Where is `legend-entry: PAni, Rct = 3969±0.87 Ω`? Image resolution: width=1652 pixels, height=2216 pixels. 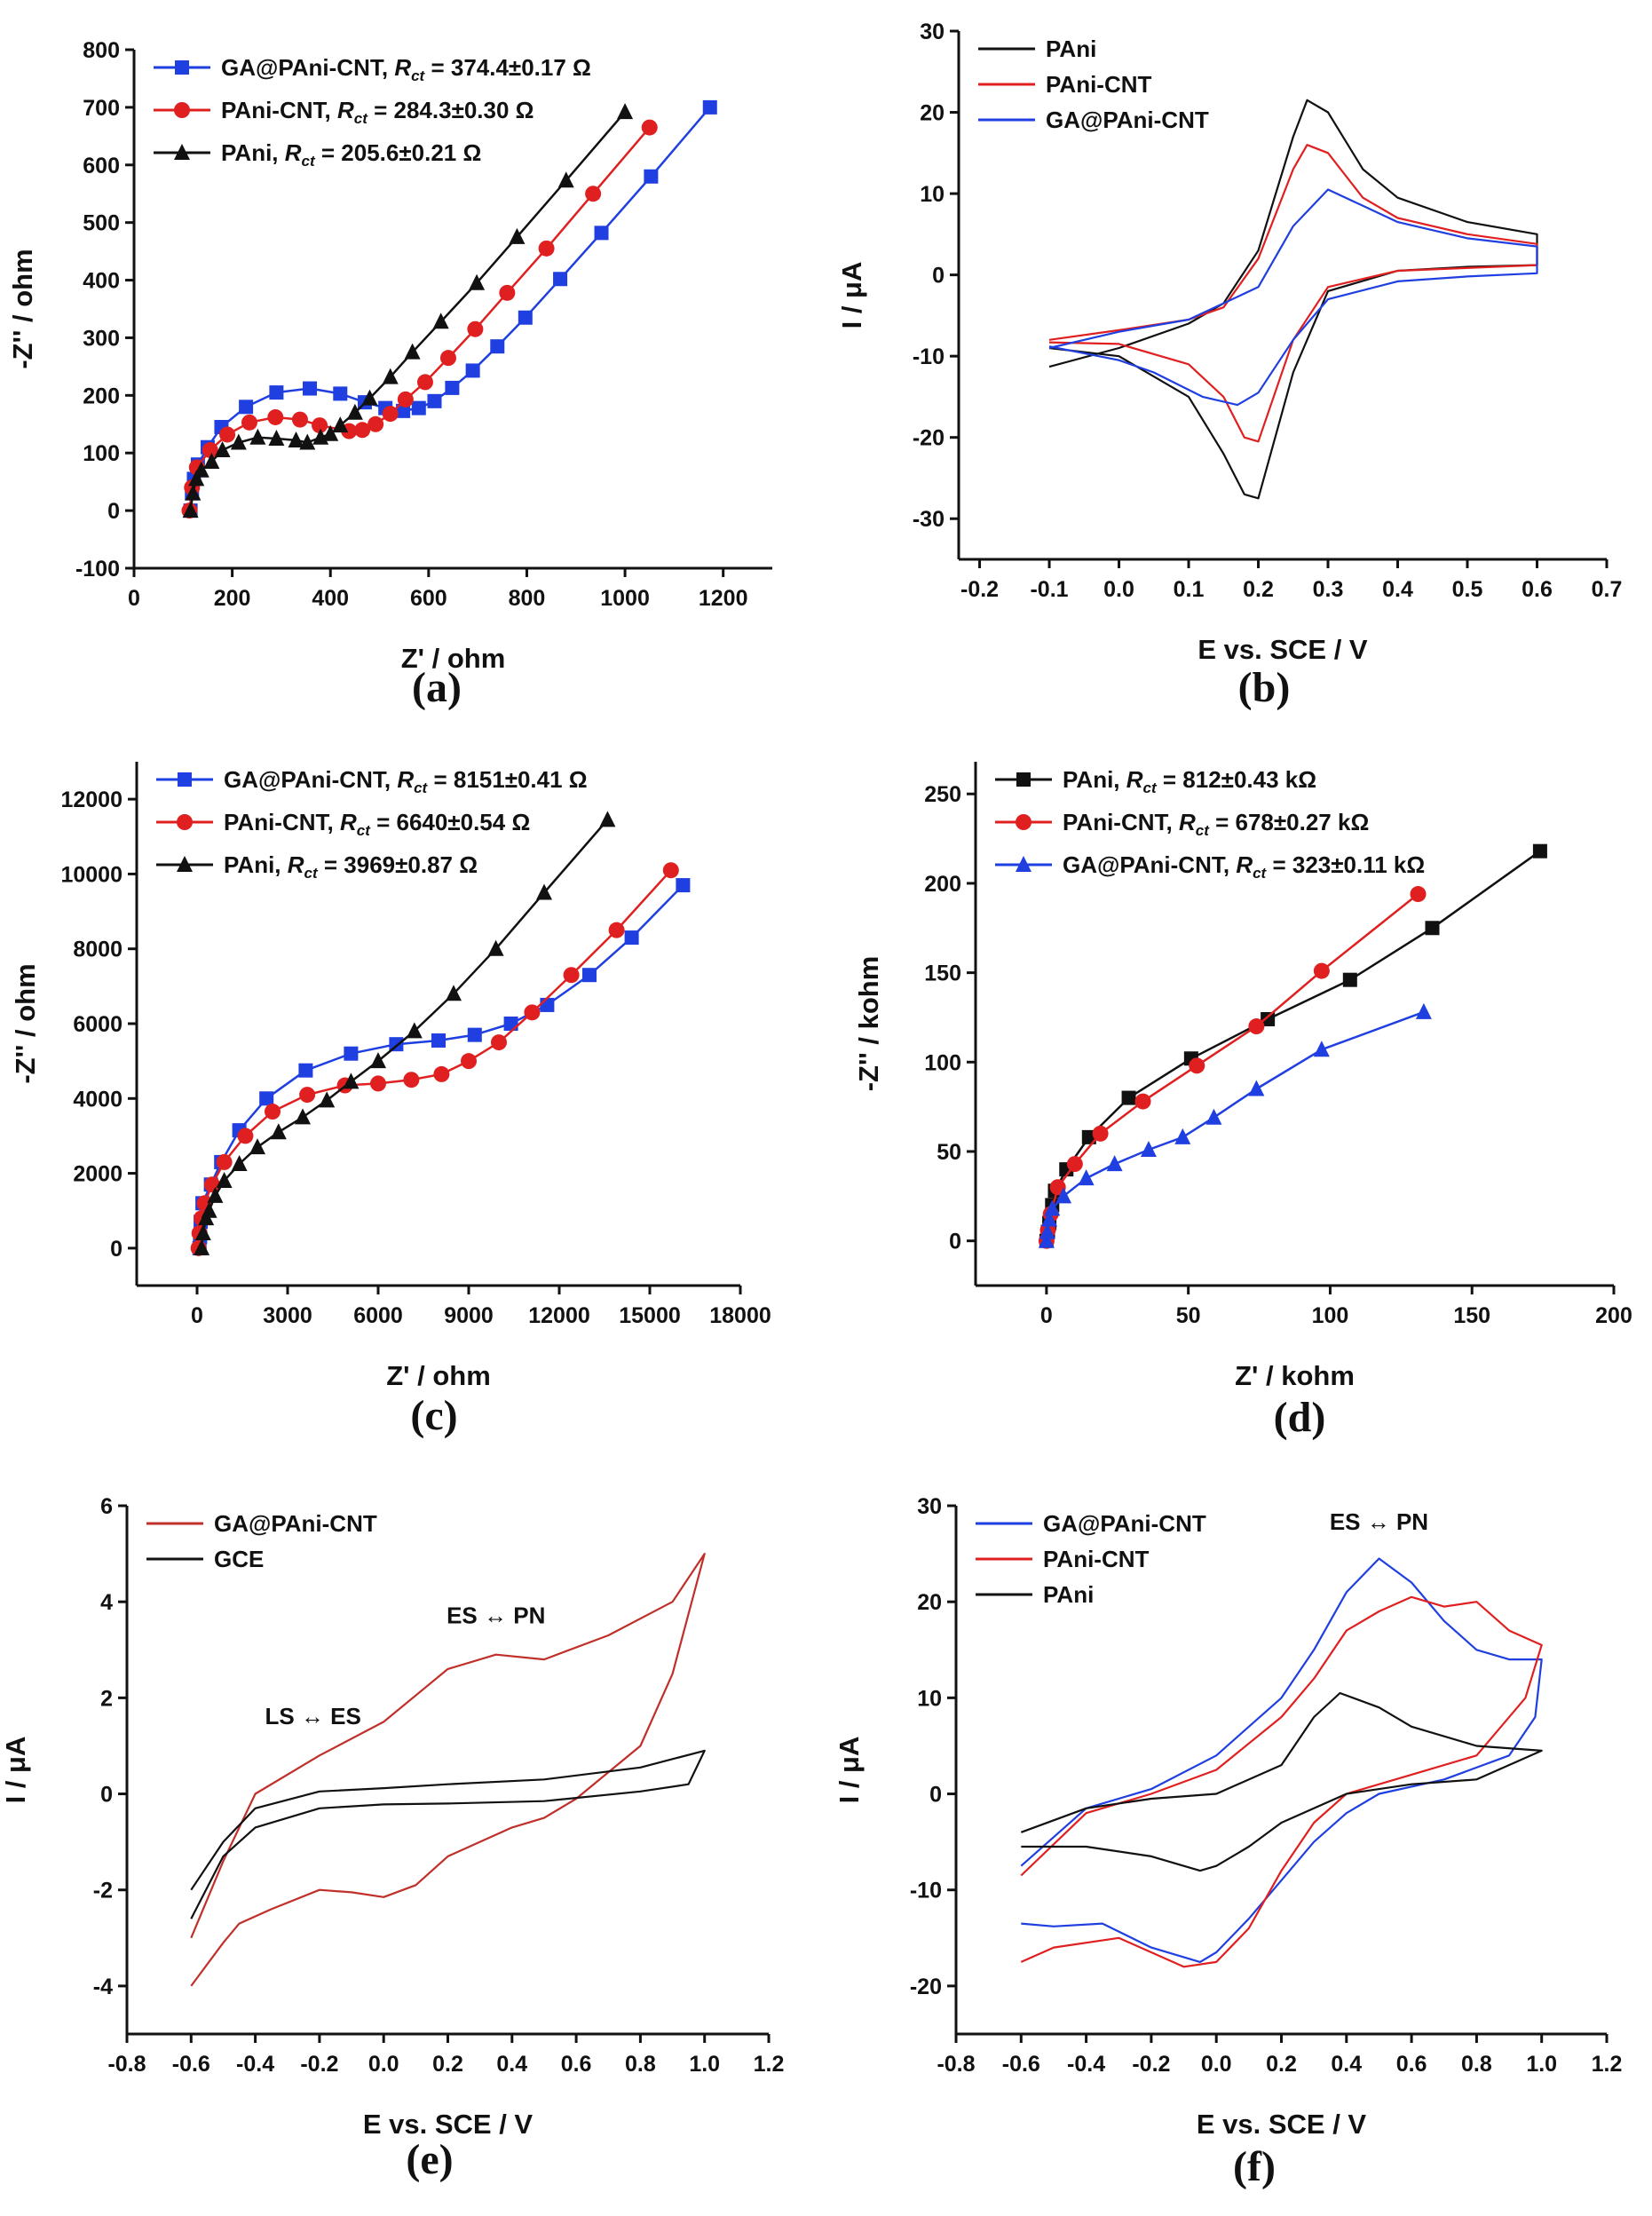
legend-entry: PAni, Rct = 3969±0.87 Ω is located at coordinates (317, 866).